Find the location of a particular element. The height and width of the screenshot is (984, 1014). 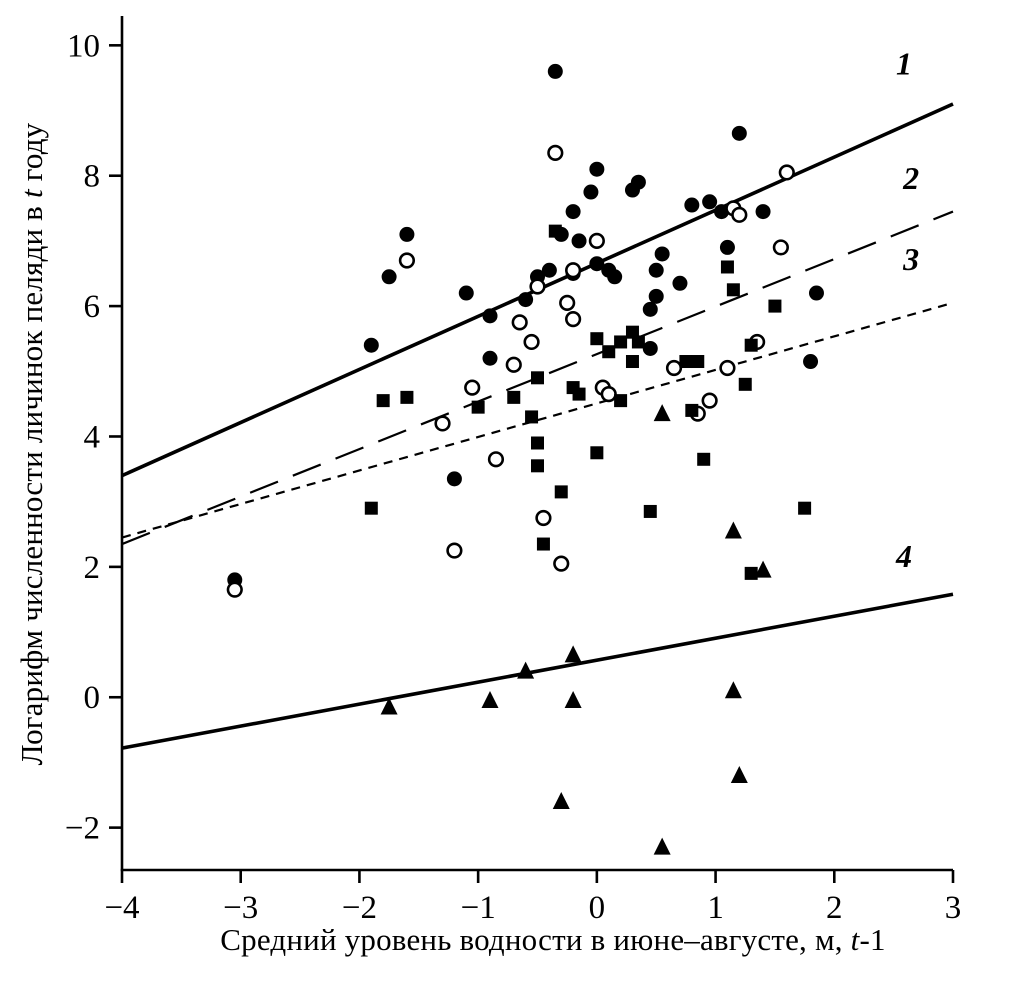

line-label-3: 3 is located at coordinates (910, 259).